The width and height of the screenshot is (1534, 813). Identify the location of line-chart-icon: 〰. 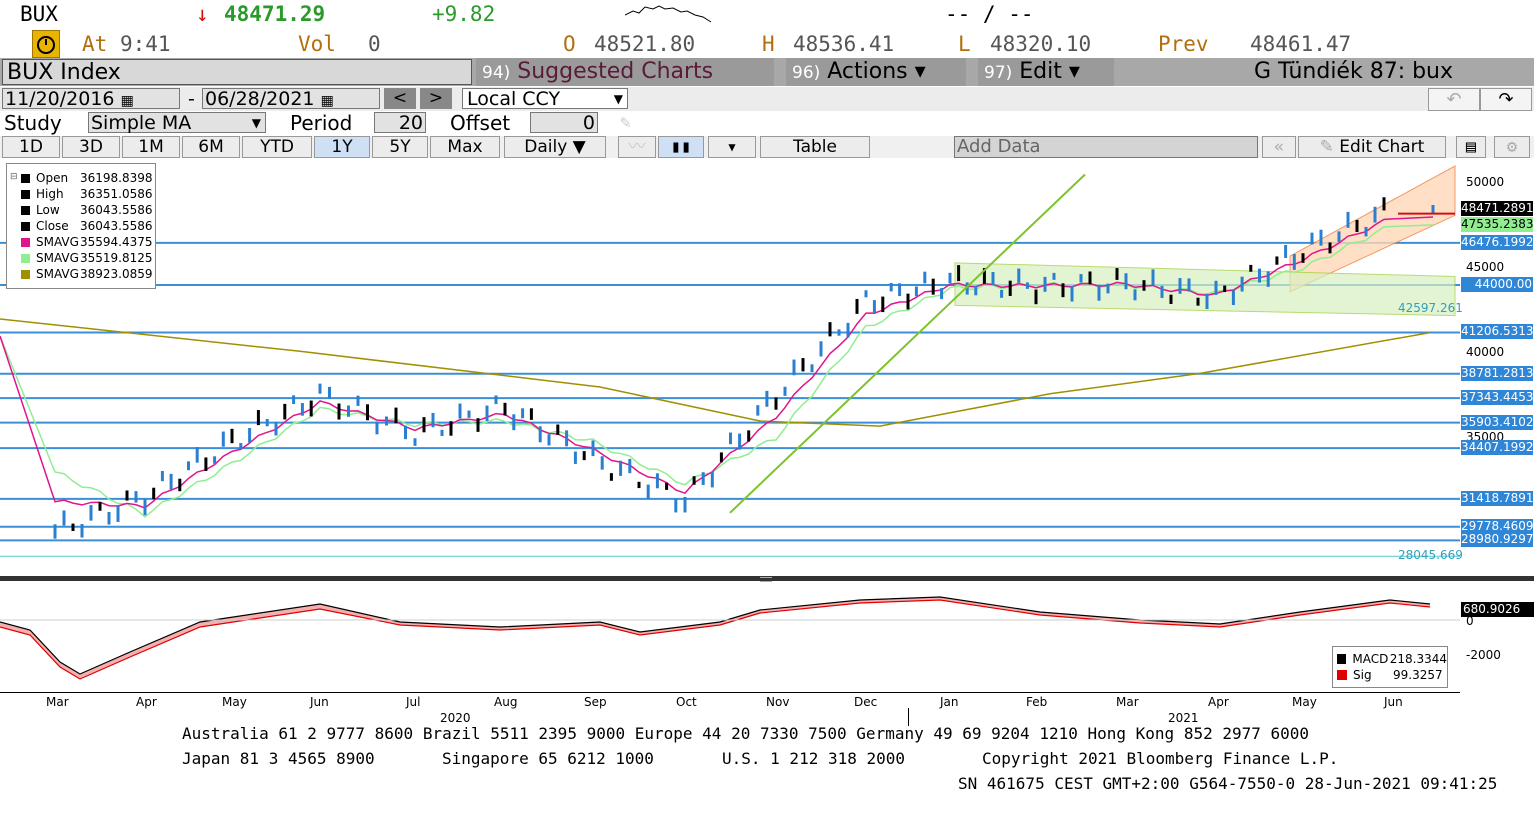
(637, 147).